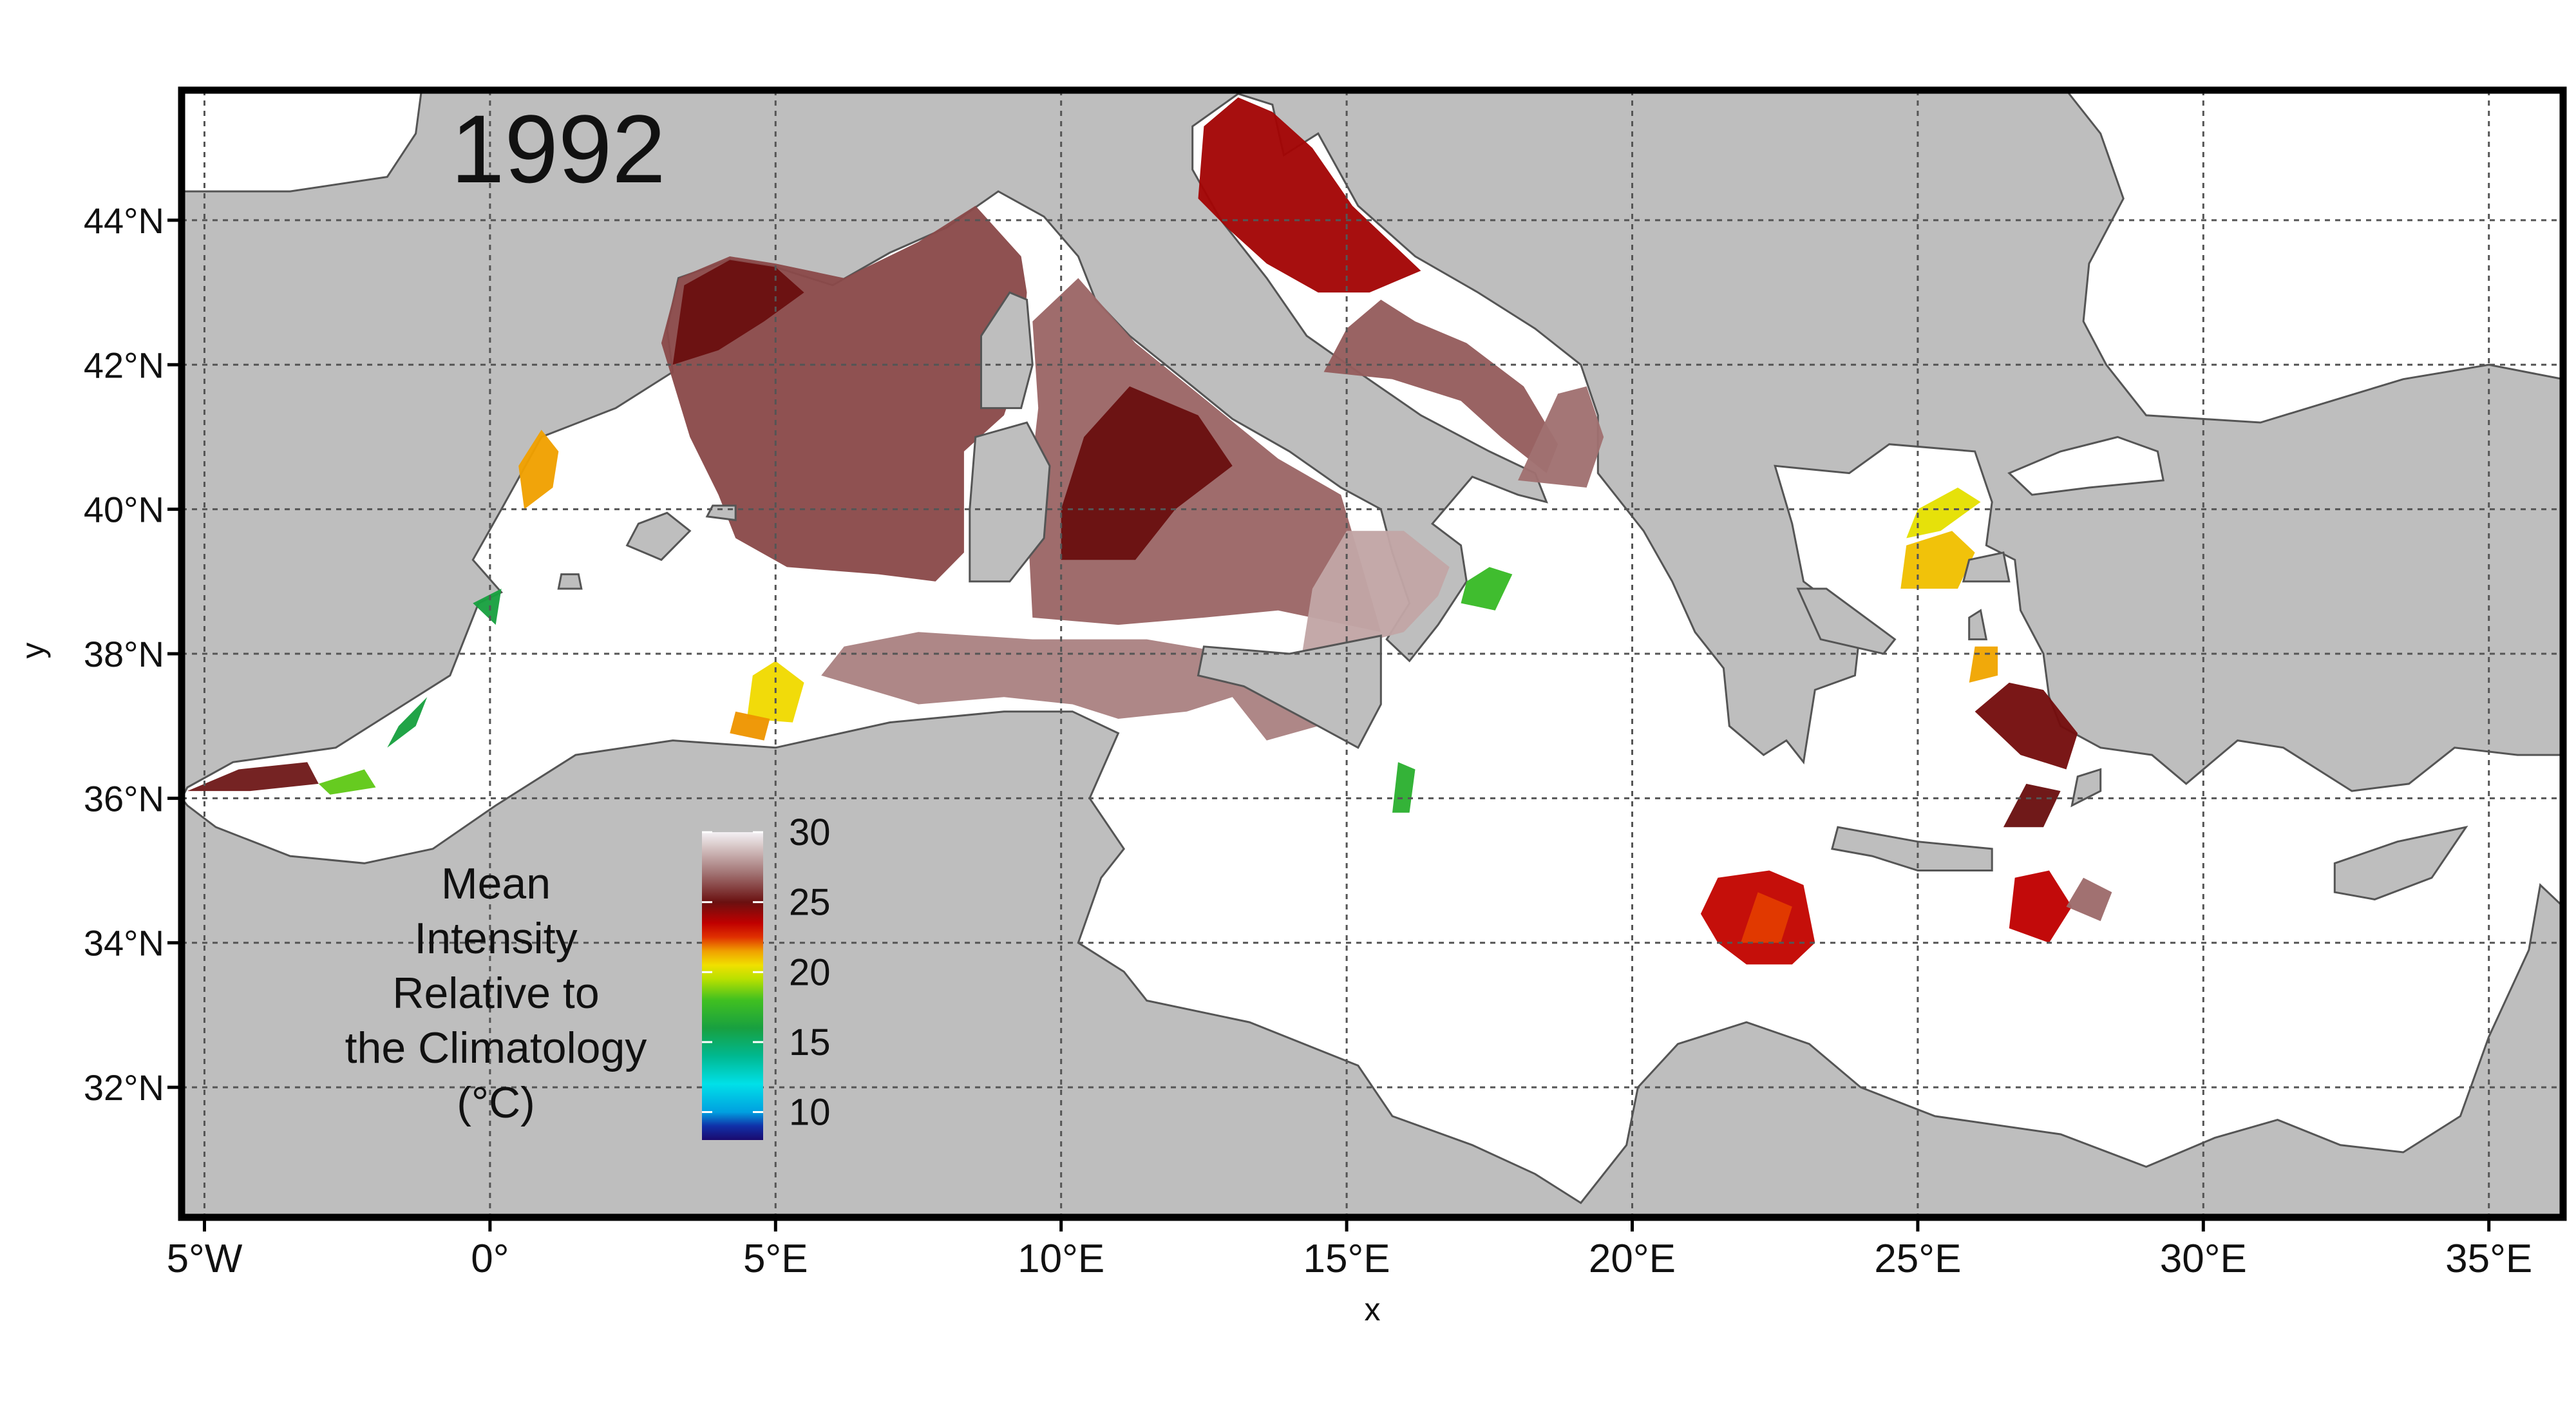 The width and height of the screenshot is (2576, 1417). I want to click on legend-title-line-3: Relative to, so click(496, 993).